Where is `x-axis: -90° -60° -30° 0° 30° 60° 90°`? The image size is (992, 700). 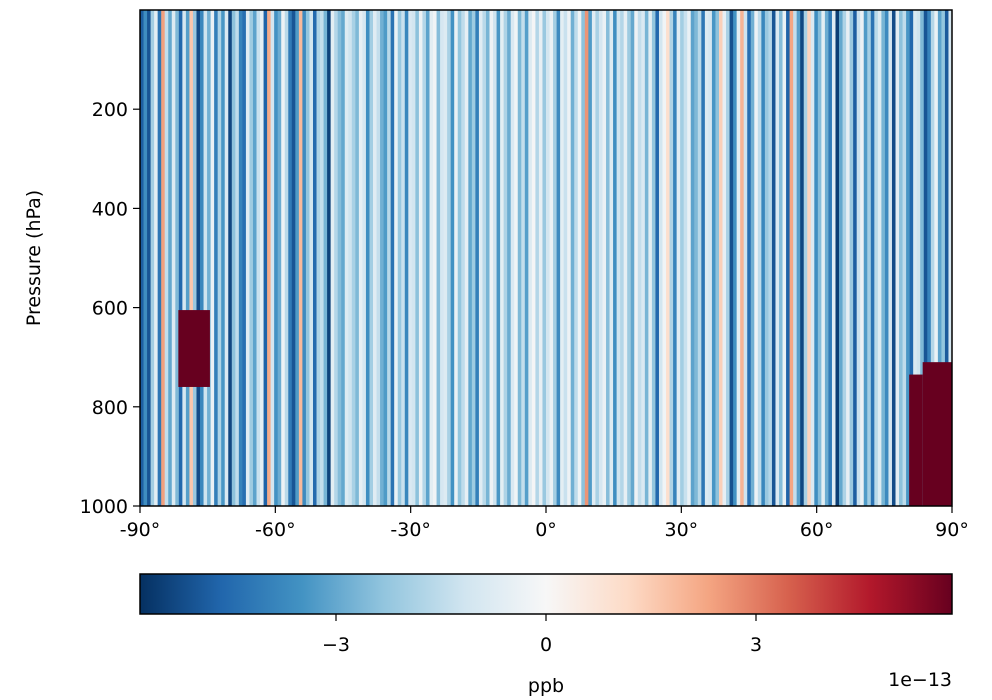
x-axis: -90° -60° -30° 0° 30° 60° 90° is located at coordinates (544, 523).